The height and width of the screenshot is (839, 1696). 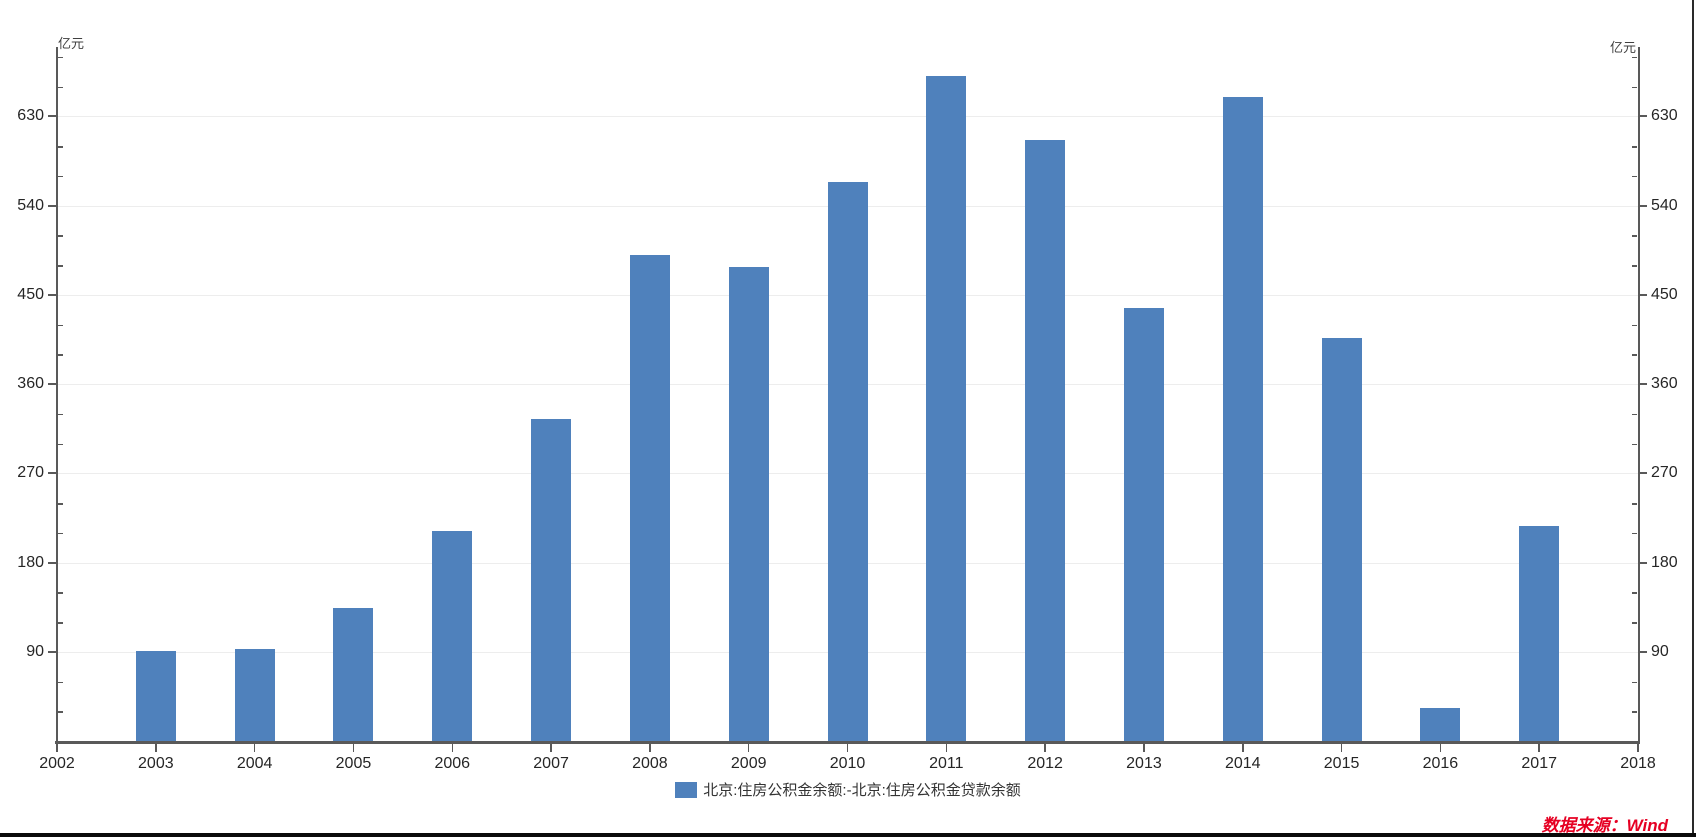 What do you see at coordinates (452, 635) in the screenshot?
I see `bar-2006` at bounding box center [452, 635].